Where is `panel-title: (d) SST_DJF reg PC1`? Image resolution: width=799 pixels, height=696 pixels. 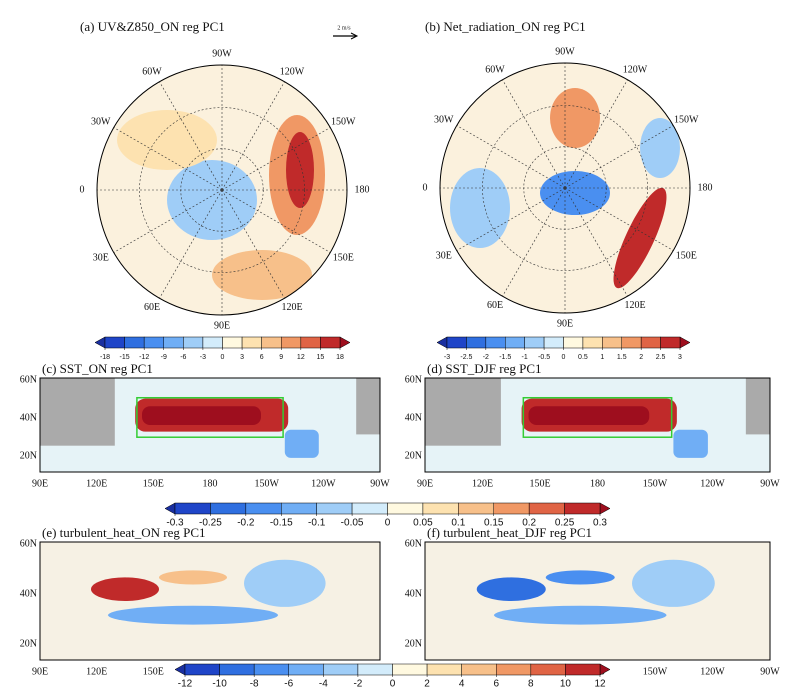 panel-title: (d) SST_DJF reg PC1 is located at coordinates (484, 368).